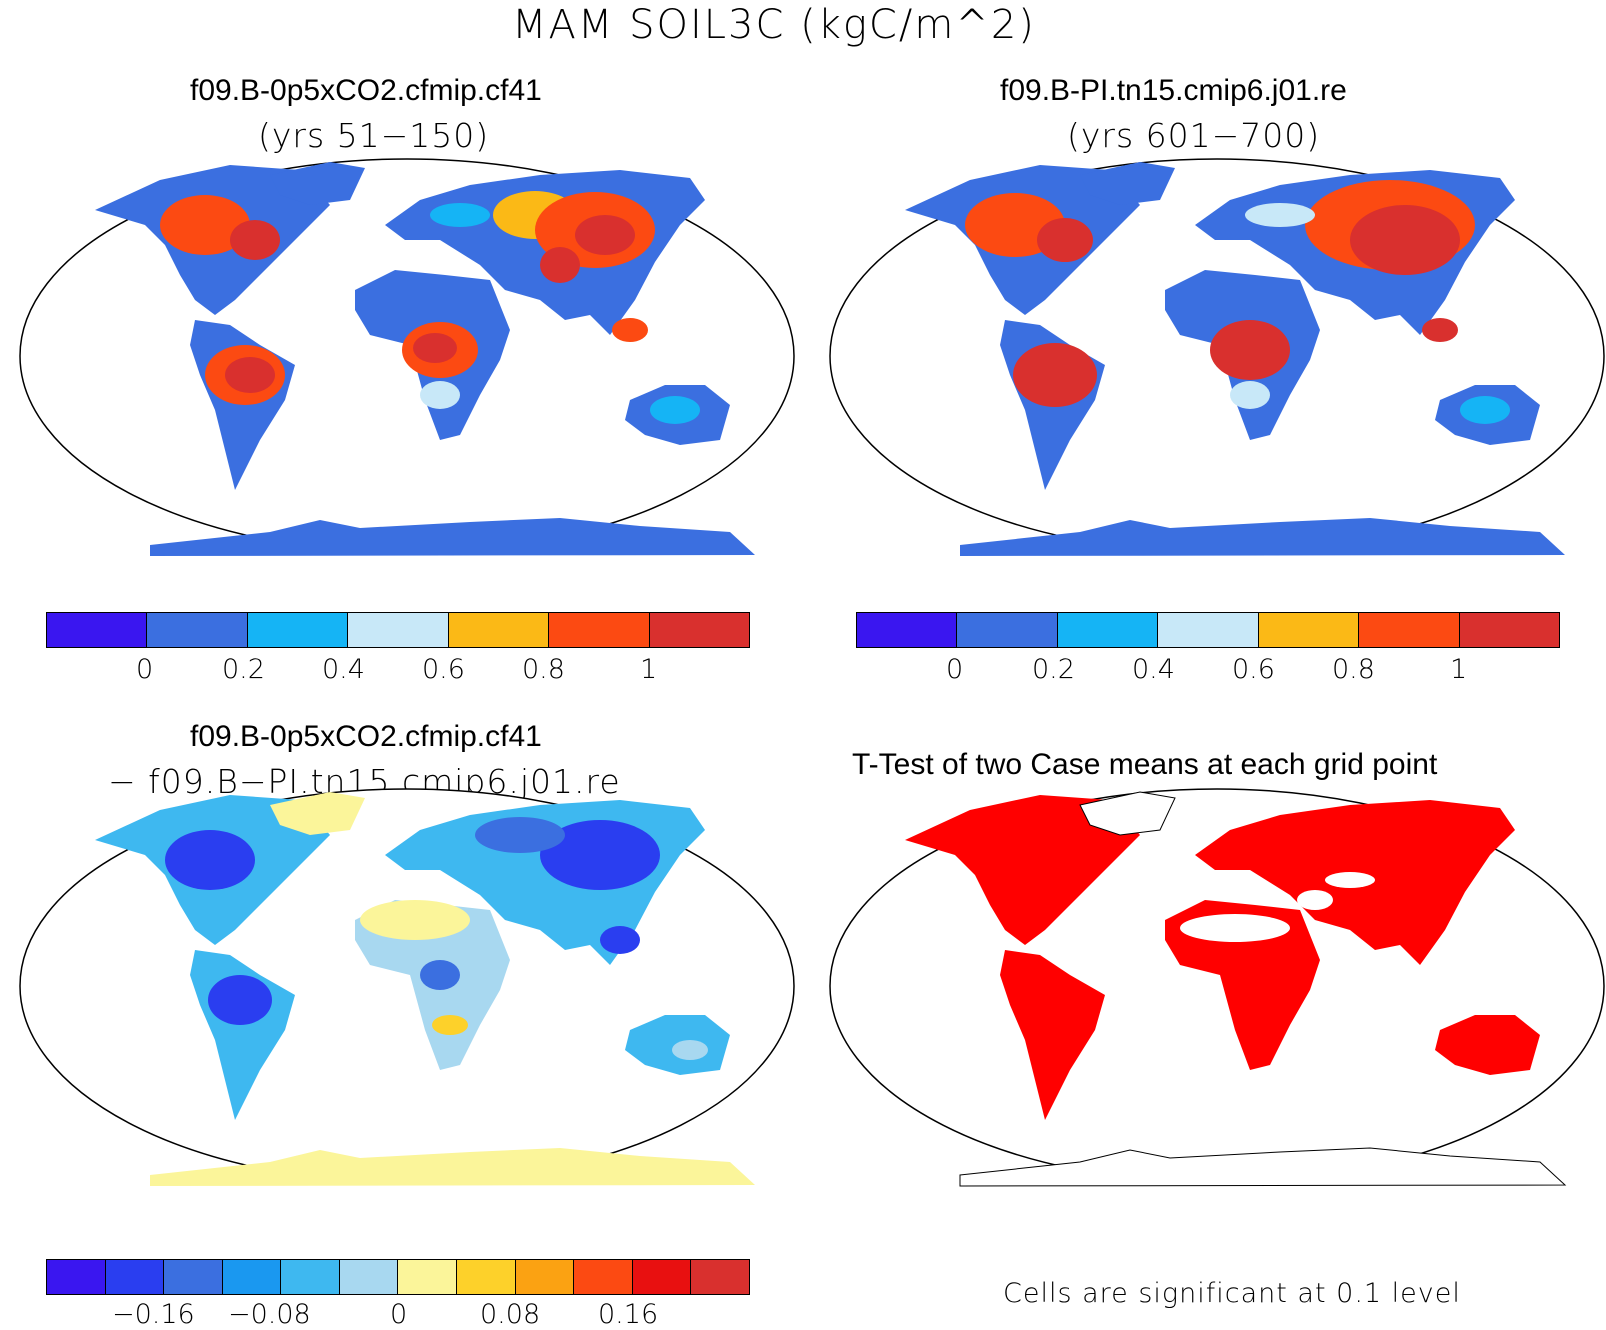 This screenshot has height=1330, width=1606. I want to click on colorbar-2-tick: 0.6, so click(1253, 669).